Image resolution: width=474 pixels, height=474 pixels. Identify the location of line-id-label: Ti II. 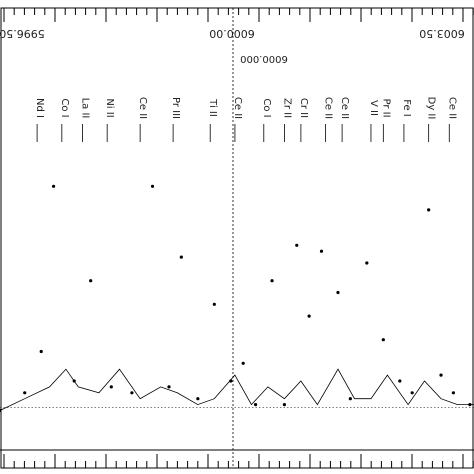
(212, 107).